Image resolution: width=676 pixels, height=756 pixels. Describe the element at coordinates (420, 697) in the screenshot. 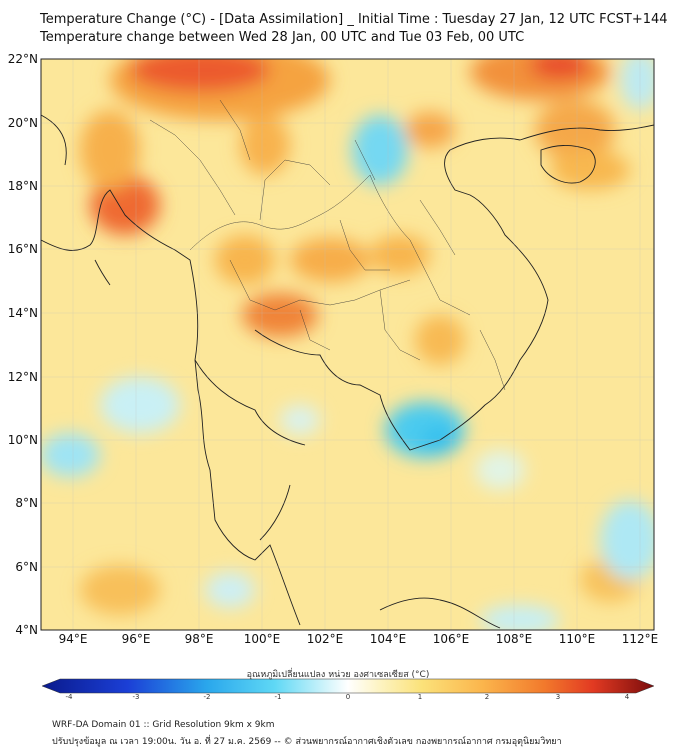

I see `colorbar-tick: 1` at that location.